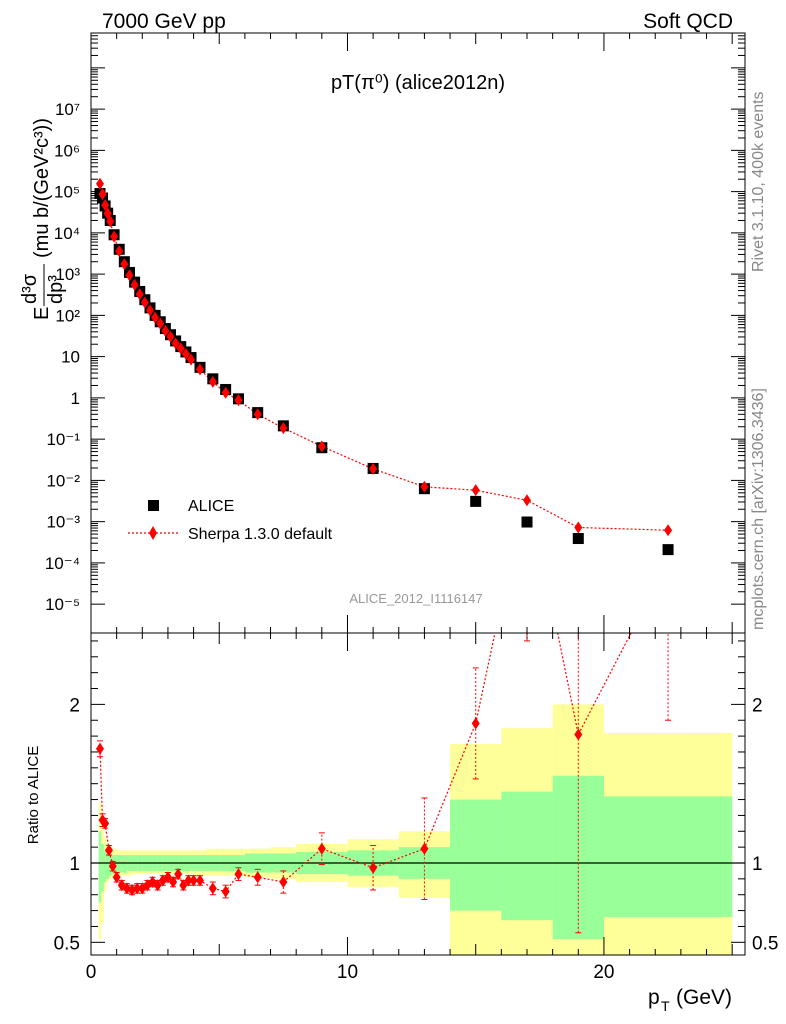 Image resolution: width=786 pixels, height=1024 pixels. Describe the element at coordinates (665, 1006) in the screenshot. I see `svg-text: T` at that location.